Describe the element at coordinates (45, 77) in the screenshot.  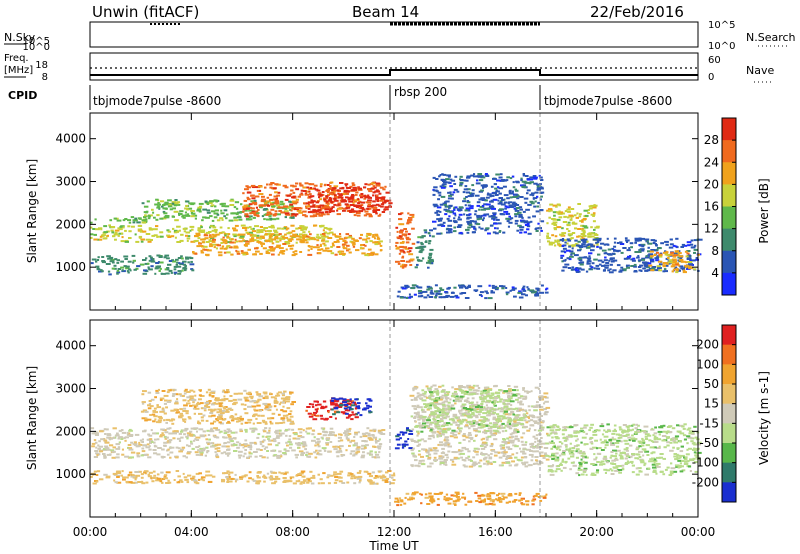
I see `freq-tick-low: 8` at that location.